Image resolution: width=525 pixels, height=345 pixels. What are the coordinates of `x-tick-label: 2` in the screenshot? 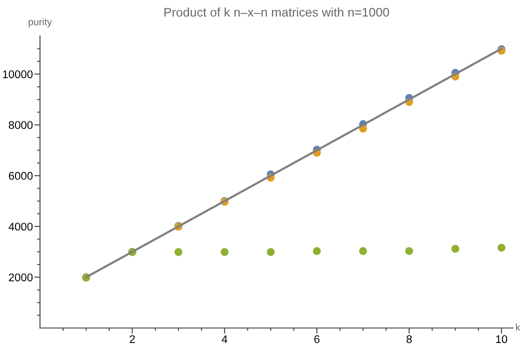 It's located at (132, 339).